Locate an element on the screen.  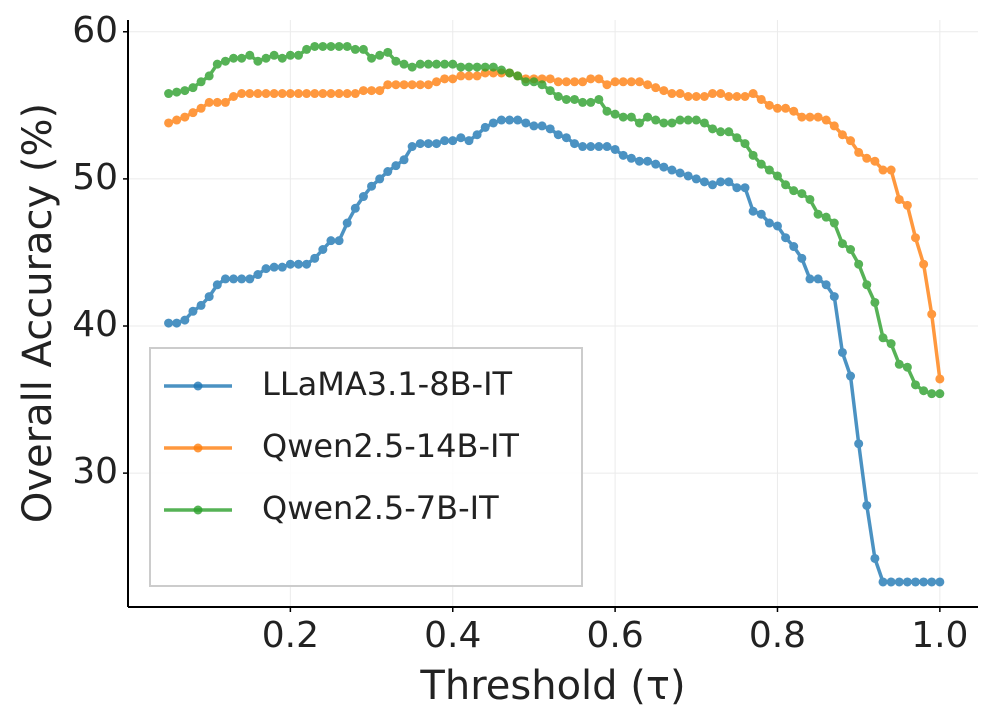
x-tick-label: 0.2 is located at coordinates (290, 635).